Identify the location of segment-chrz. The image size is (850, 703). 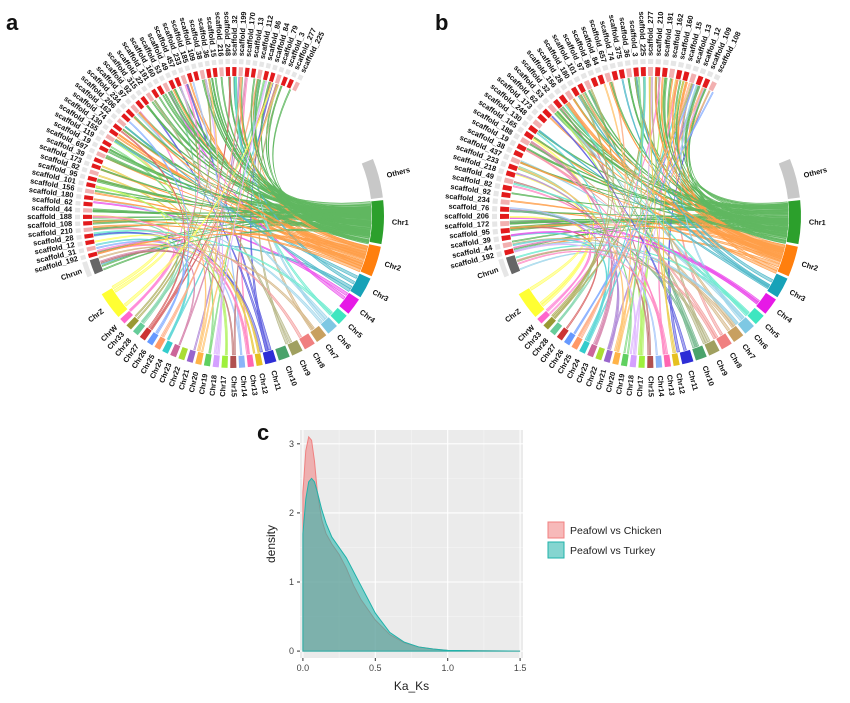
(114, 303).